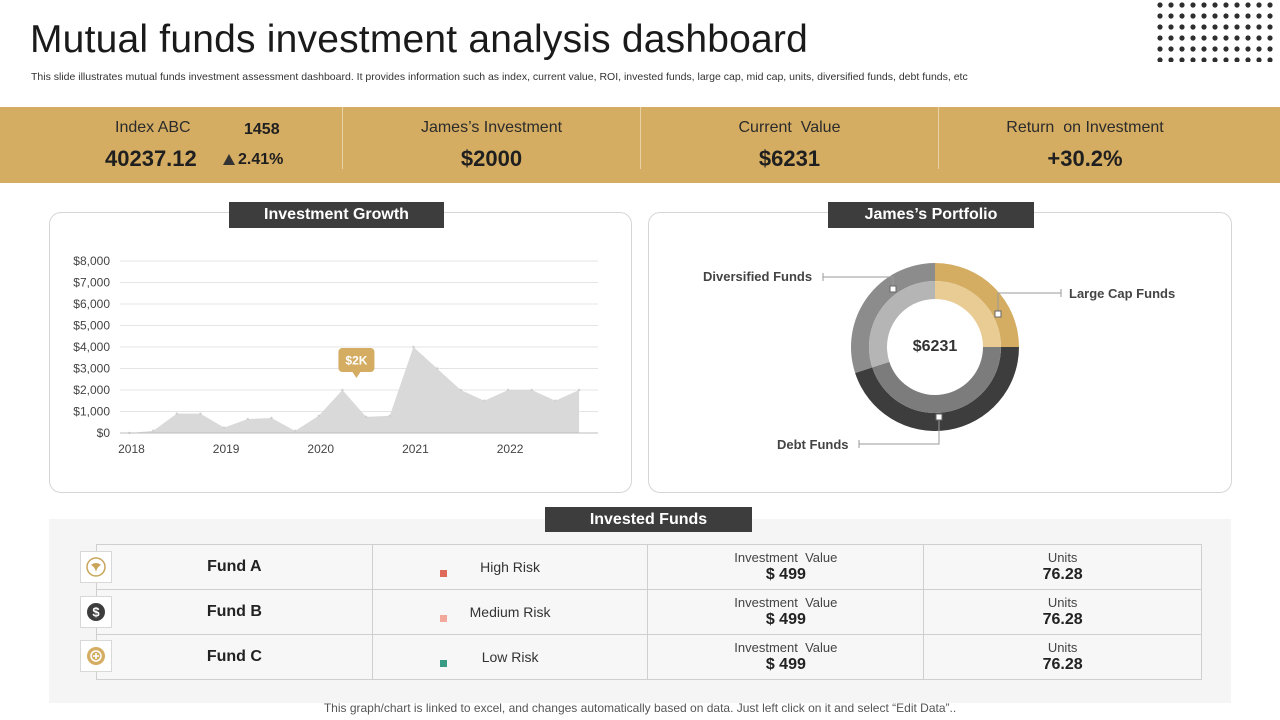 This screenshot has width=1280, height=720. What do you see at coordinates (1122, 293) in the screenshot?
I see `large-cap-funds-label: Large Cap Funds` at bounding box center [1122, 293].